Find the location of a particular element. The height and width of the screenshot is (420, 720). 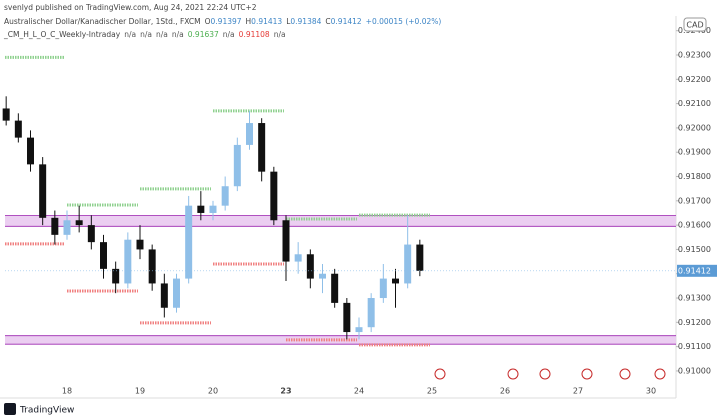

y-tick-label: 0.92000 is located at coordinates (694, 127).